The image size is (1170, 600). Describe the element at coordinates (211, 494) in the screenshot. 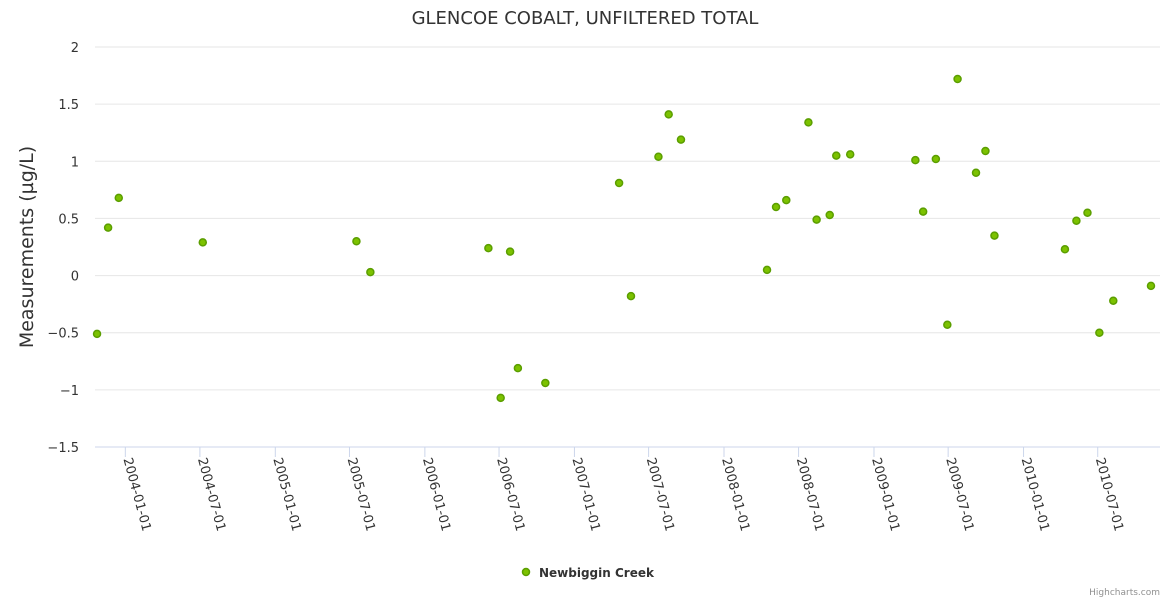

I see `x-tick-label: 2004-07-01` at that location.